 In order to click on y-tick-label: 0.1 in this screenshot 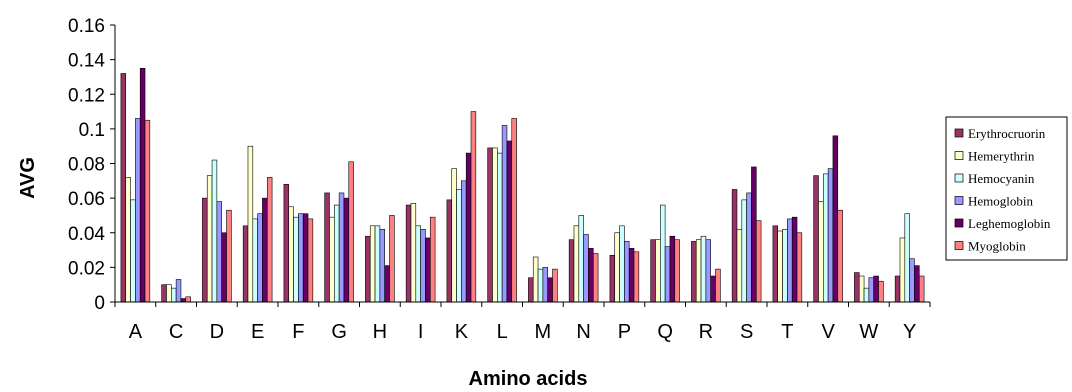, I will do `click(92, 130)`.